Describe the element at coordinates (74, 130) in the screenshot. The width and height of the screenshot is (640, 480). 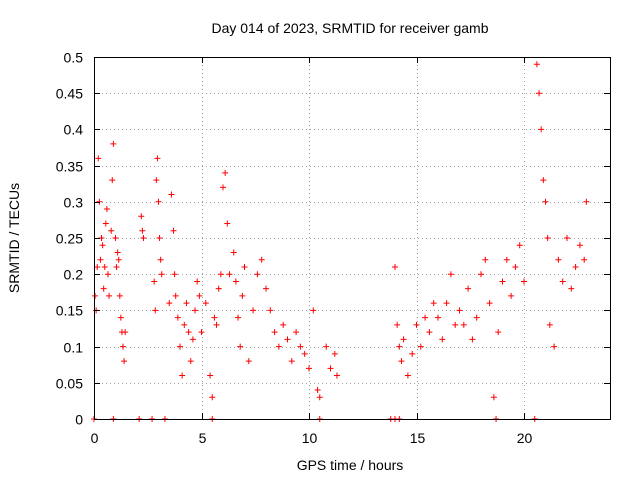
I see `y-tick-label: 0.4` at that location.